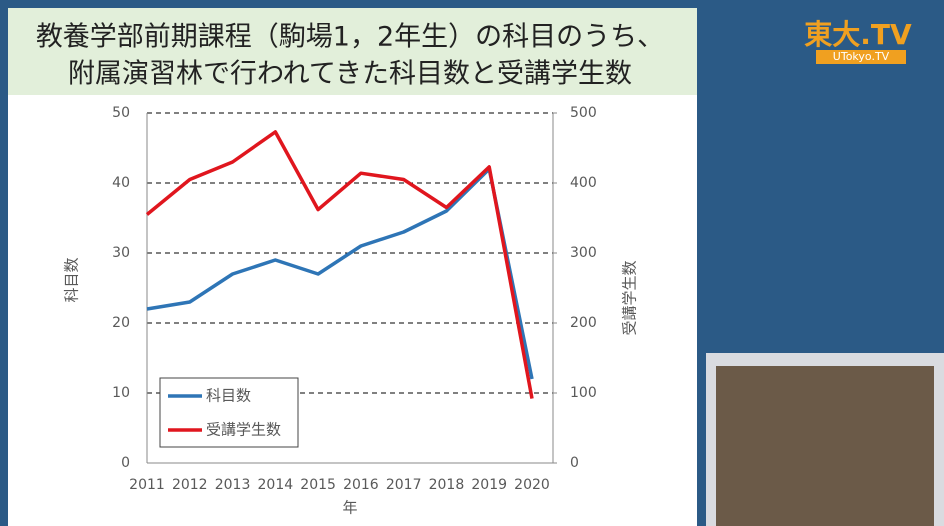 The image size is (944, 526). What do you see at coordinates (583, 393) in the screenshot?
I see `y2-tick-label: 100` at bounding box center [583, 393].